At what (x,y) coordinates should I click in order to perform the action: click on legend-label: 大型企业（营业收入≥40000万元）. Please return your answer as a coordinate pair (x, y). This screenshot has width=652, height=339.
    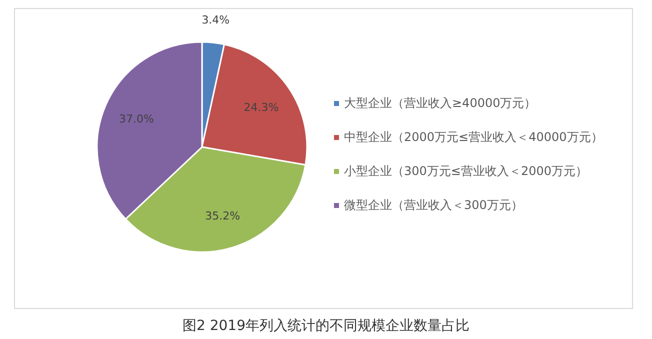
    Looking at the image, I should click on (440, 103).